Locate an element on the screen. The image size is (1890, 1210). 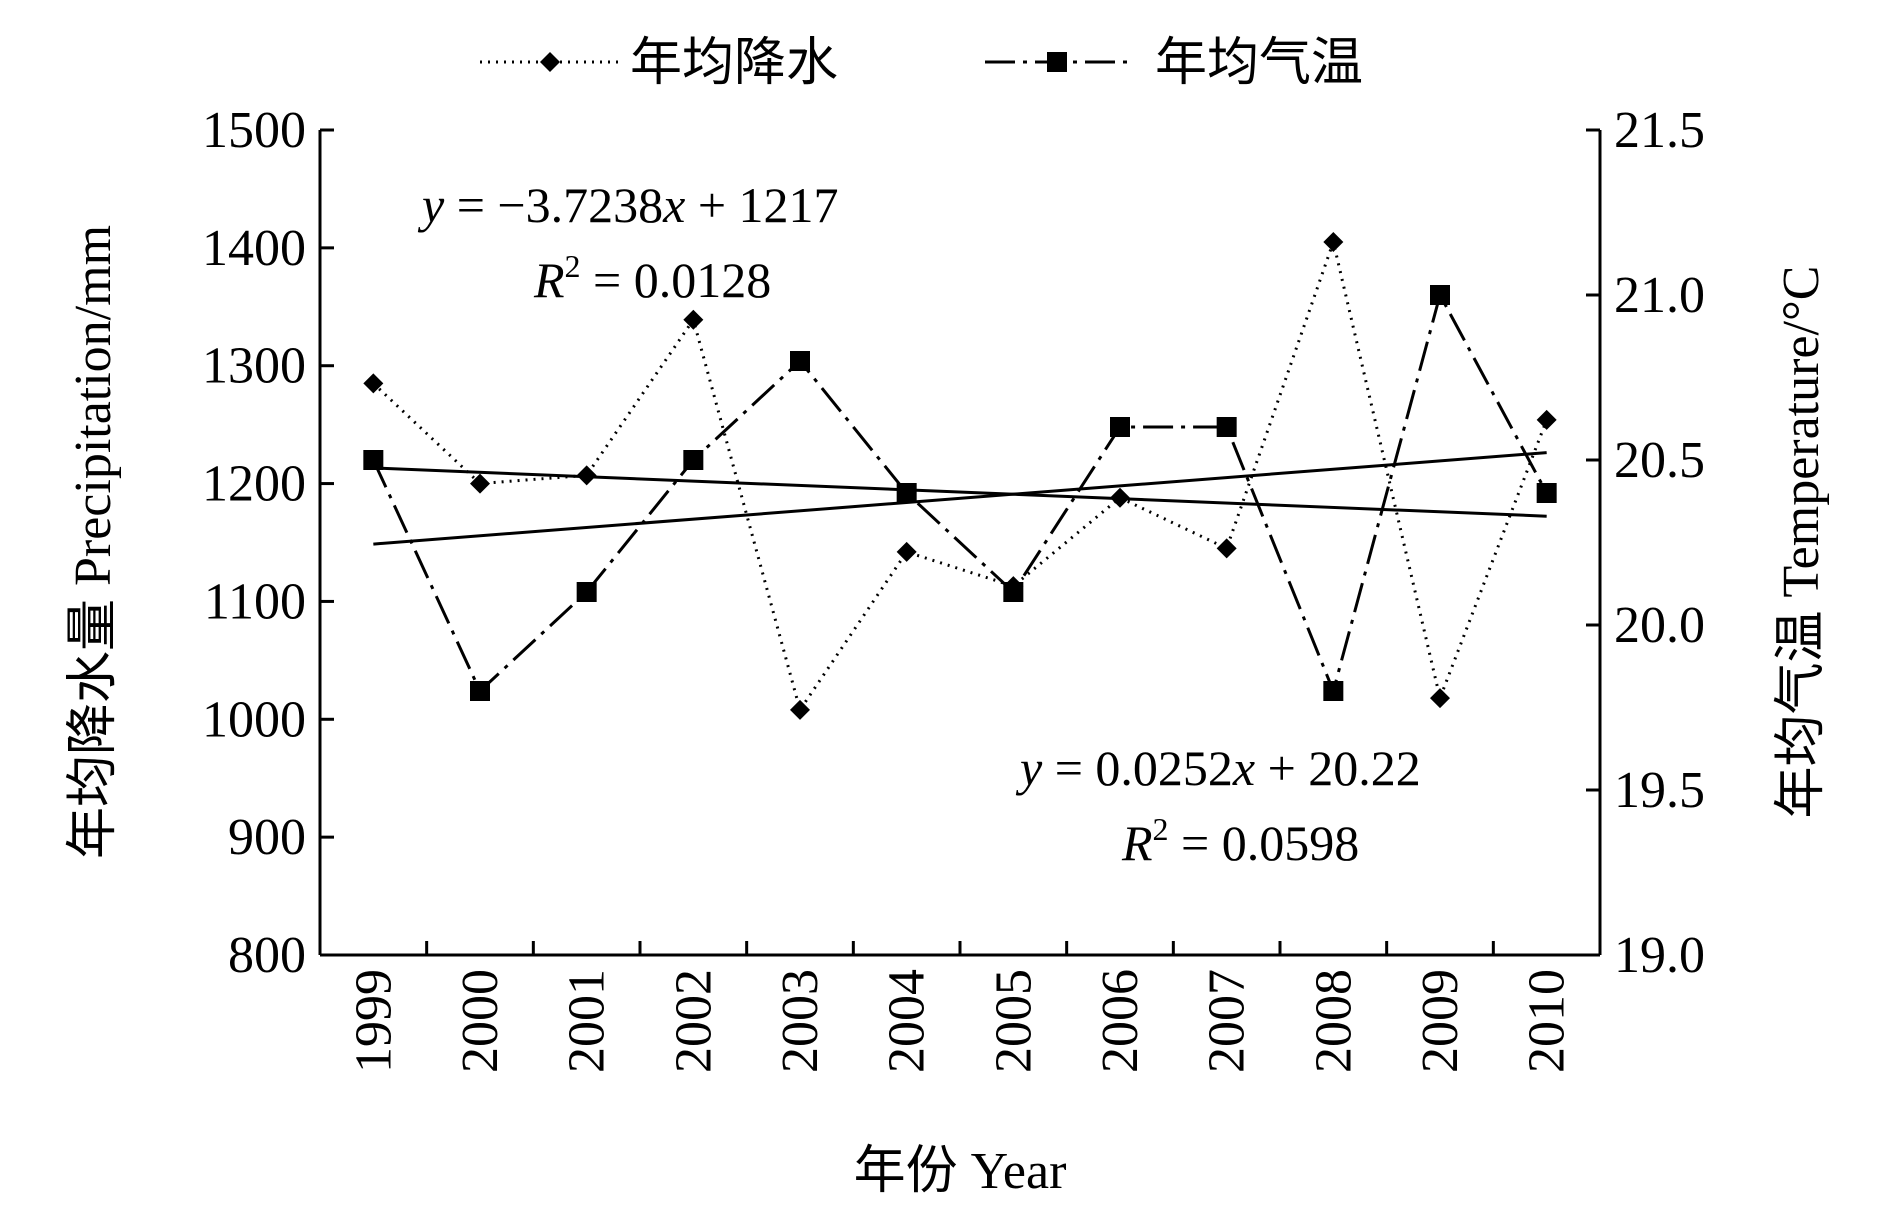
eq2-coef: = 0.0252 is located at coordinates (1137, 768).